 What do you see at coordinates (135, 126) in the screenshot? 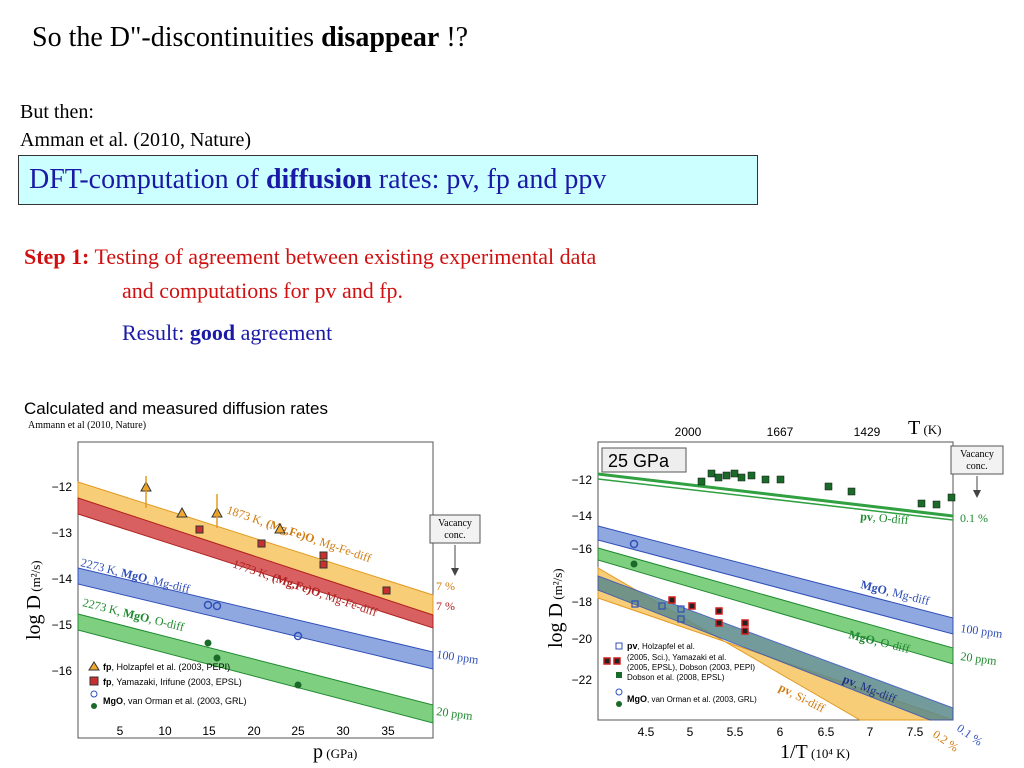
I see `intro-text: But then: Amman et al. (2010, Nature)` at bounding box center [135, 126].